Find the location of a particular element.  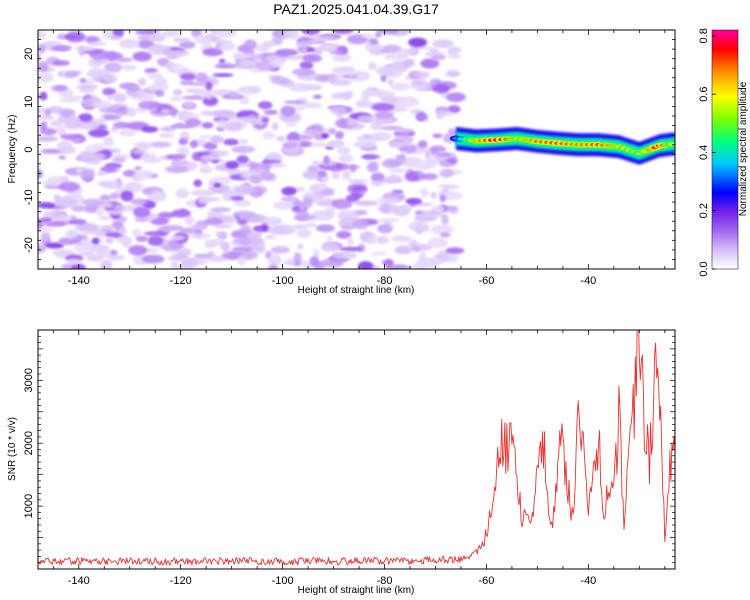

colorbar-tick-label: 0.4 is located at coordinates (704, 152).